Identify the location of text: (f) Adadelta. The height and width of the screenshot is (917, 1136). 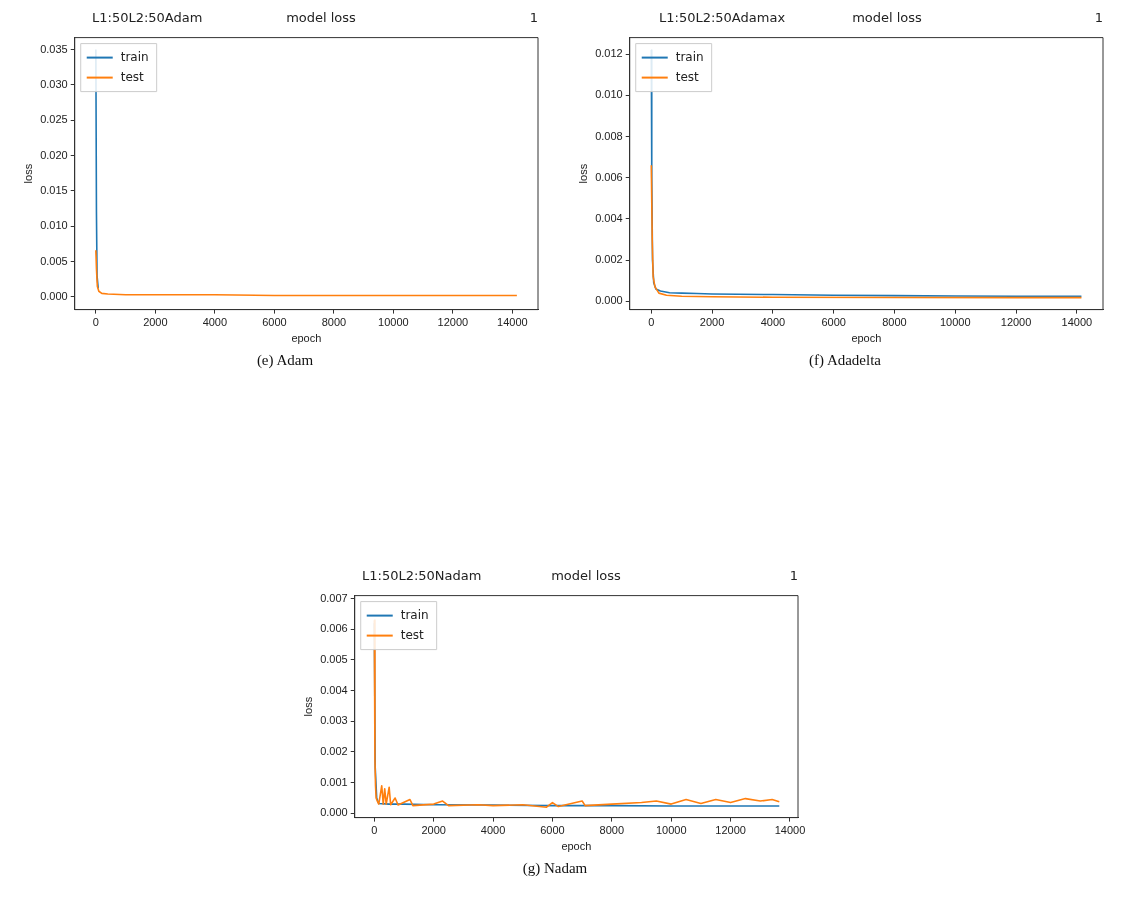
(845, 360).